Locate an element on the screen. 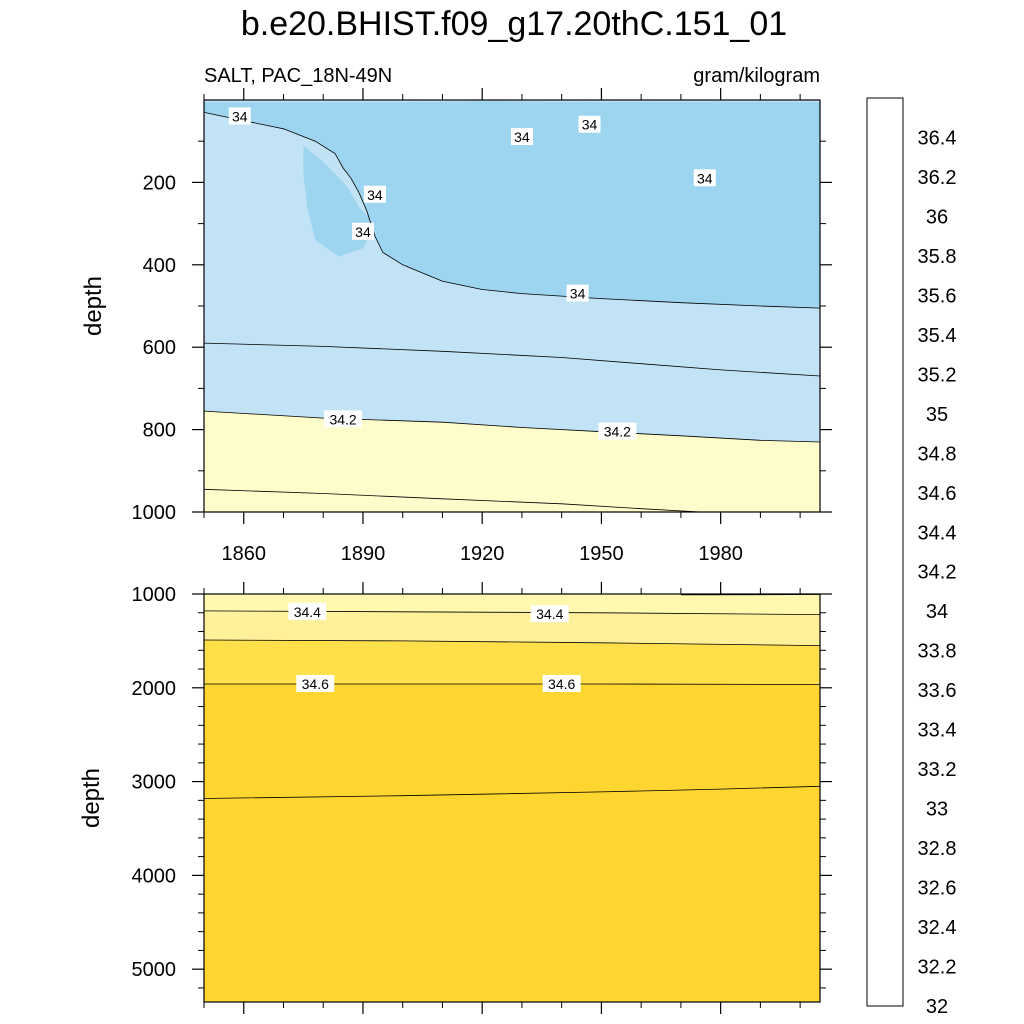  colorbar-label: 36.4 is located at coordinates (937, 139).